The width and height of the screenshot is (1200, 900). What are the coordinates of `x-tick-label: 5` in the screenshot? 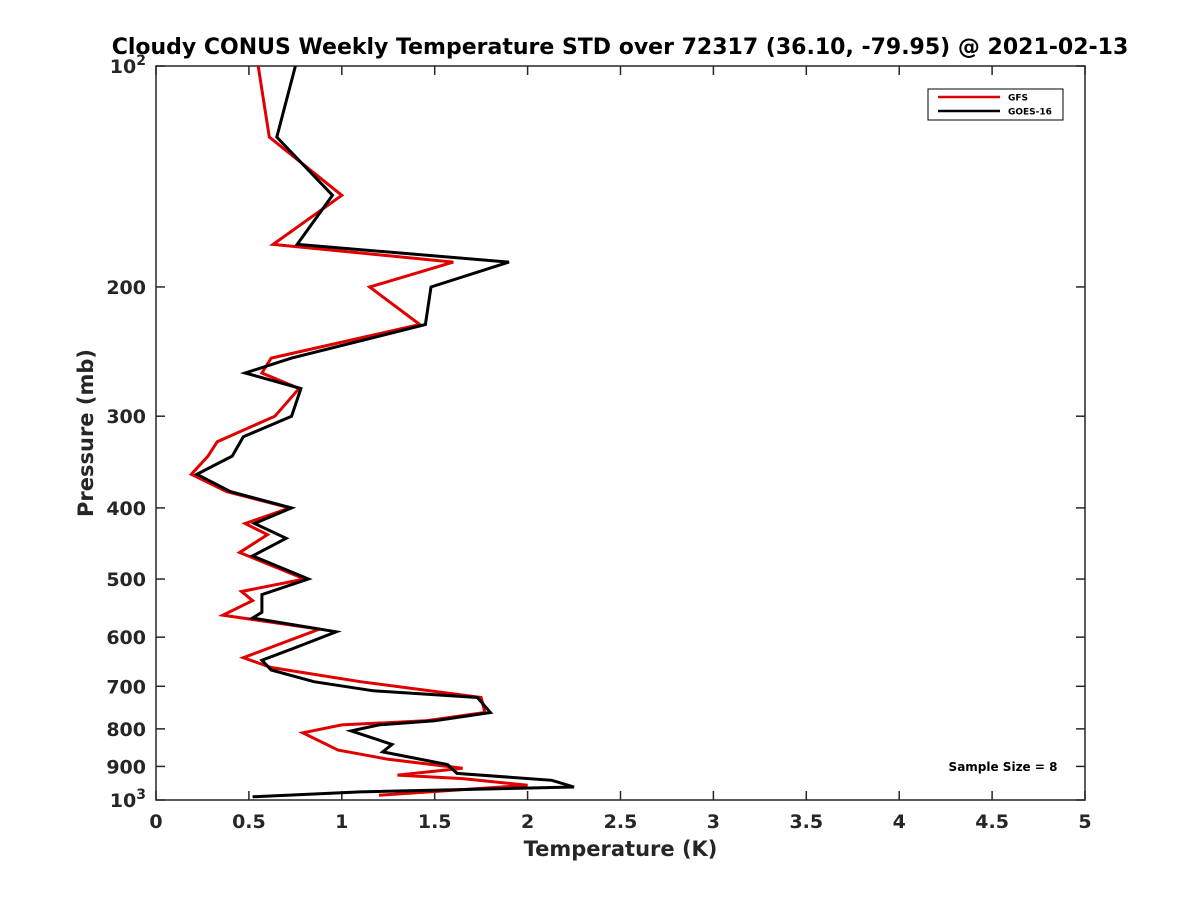 It's located at (1084, 822).